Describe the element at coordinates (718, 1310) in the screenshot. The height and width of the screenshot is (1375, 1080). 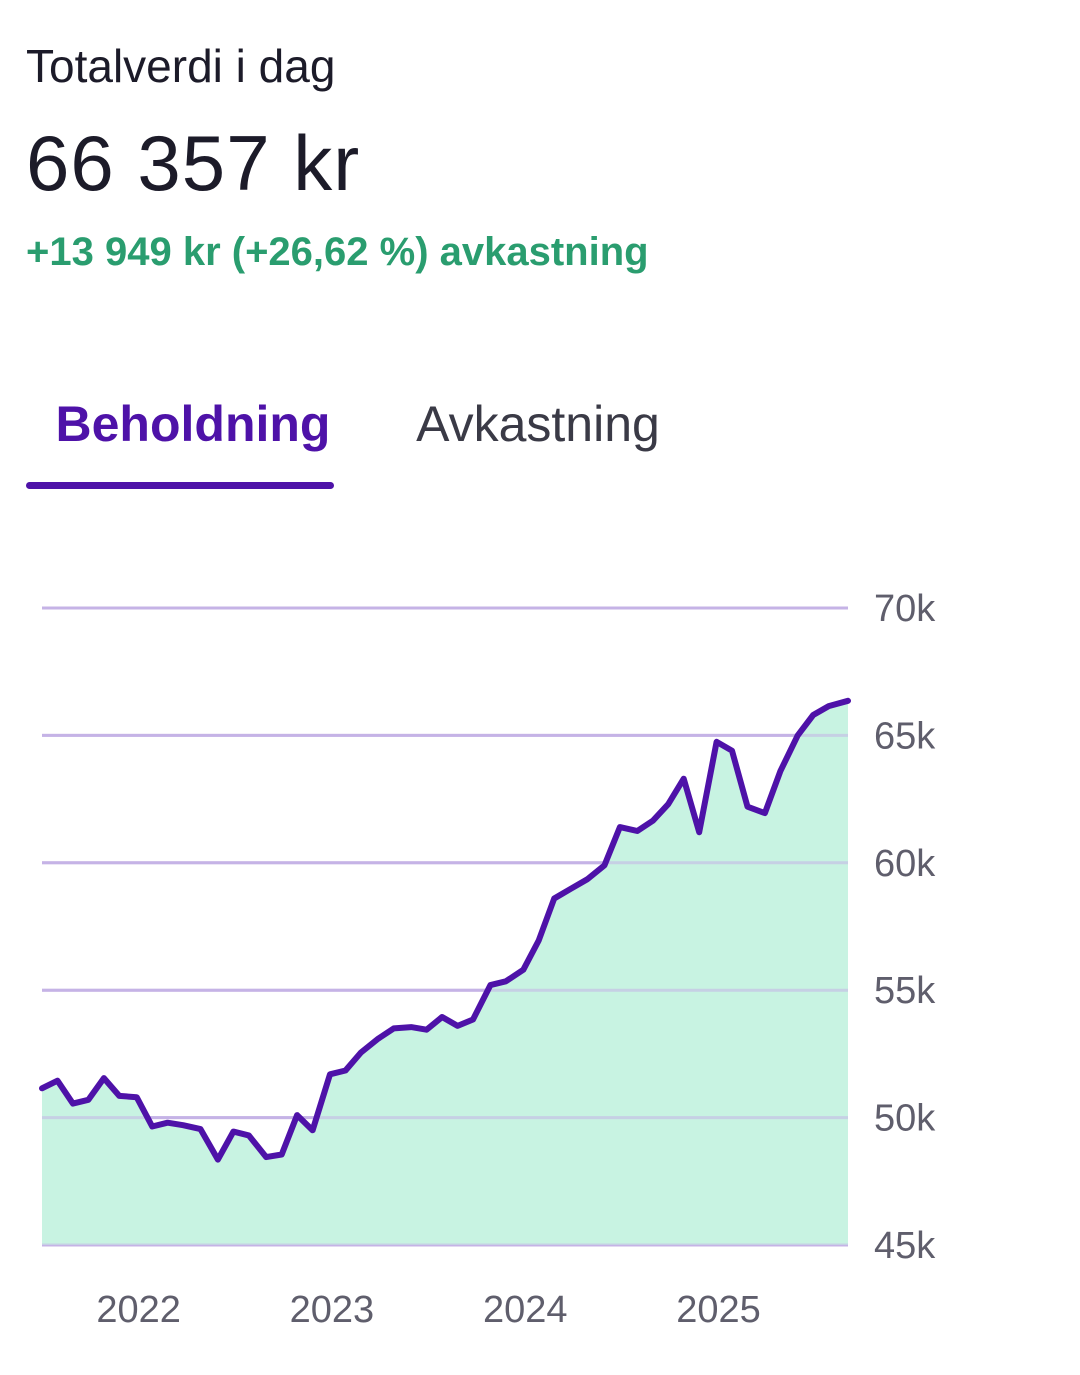
I see `x-tick-label: 2025` at that location.